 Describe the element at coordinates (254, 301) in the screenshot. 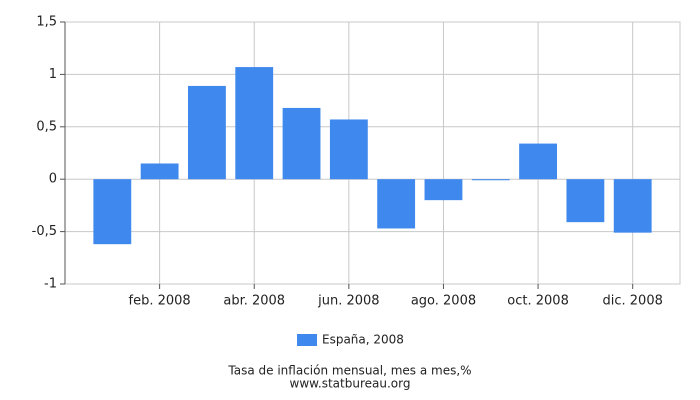

I see `x-tick-label: abr. 2008` at that location.